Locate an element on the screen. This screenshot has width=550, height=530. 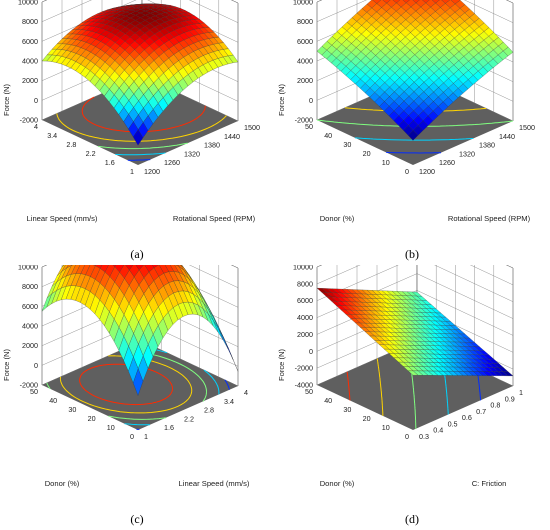
x-tick-label: 0.4 is located at coordinates (438, 430).